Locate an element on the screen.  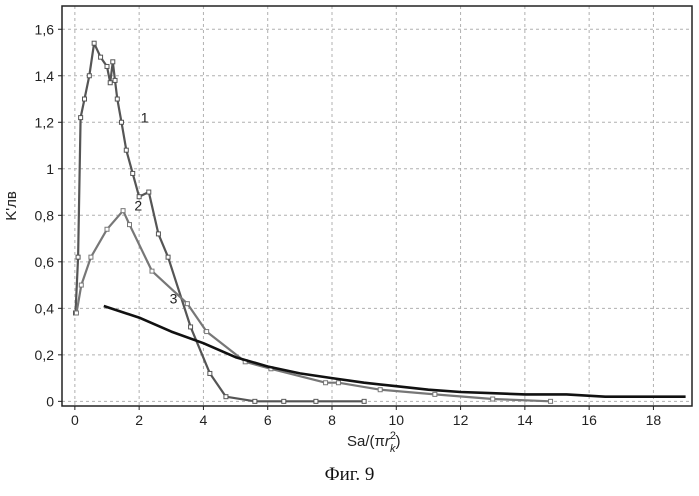
x-axis-label: Sa/(πr2k) is located at coordinates (373, 442).